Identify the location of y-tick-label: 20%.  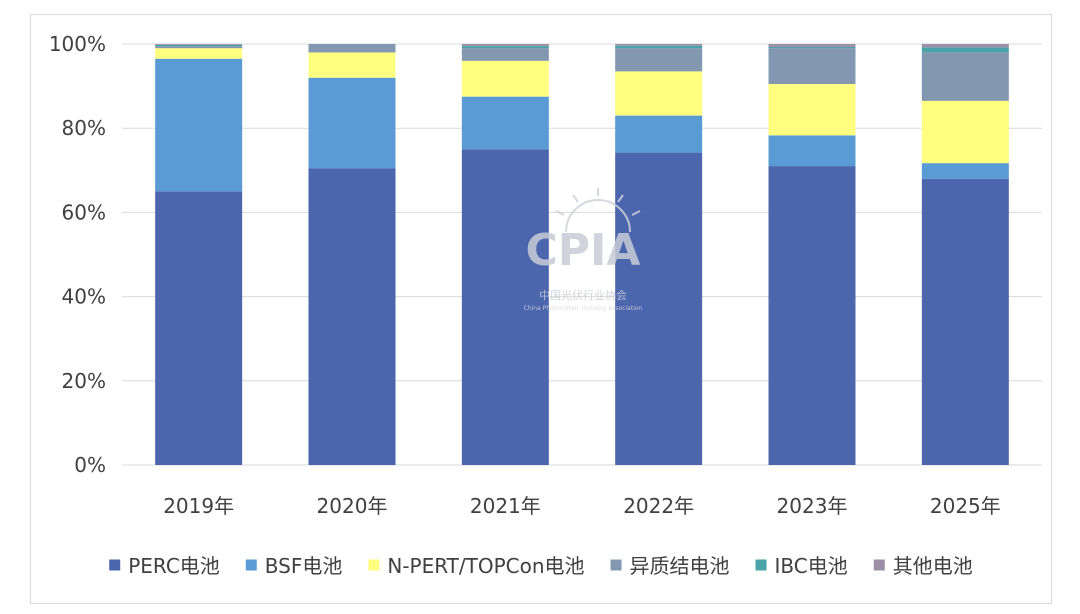
(84, 381).